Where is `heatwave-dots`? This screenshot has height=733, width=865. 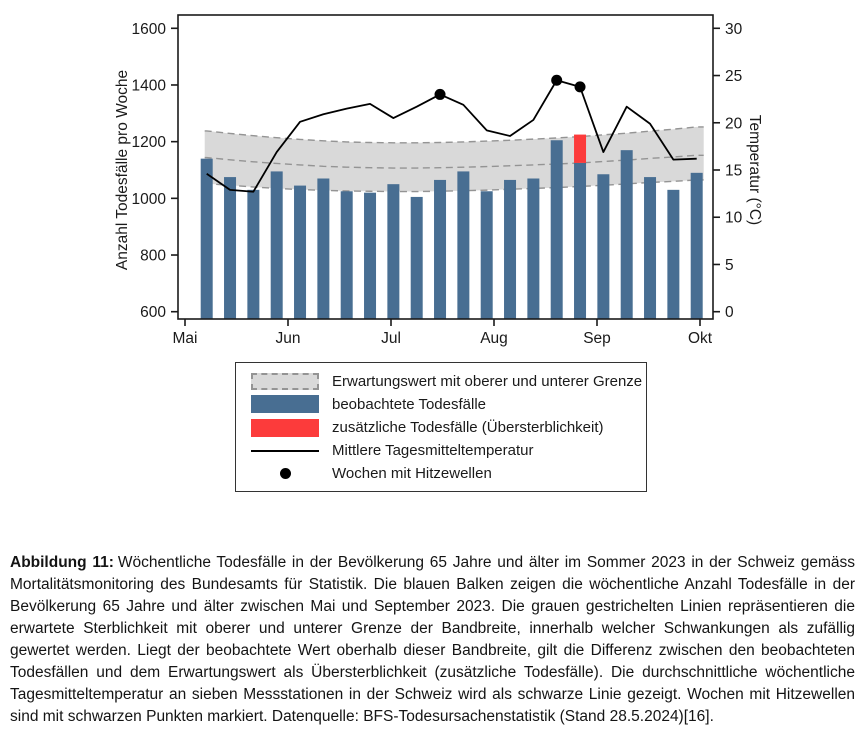
heatwave-dots is located at coordinates (510, 87).